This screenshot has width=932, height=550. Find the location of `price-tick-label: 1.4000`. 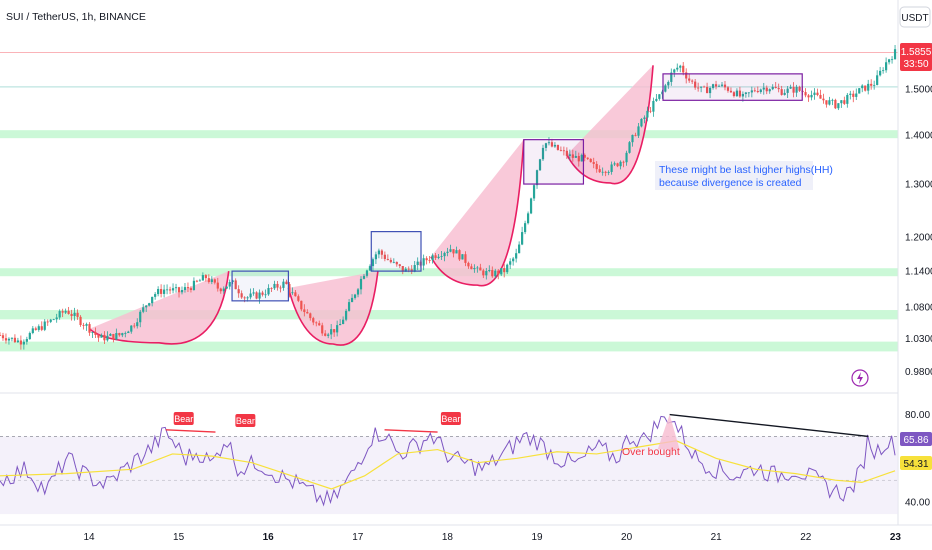

price-tick-label: 1.4000 is located at coordinates (918, 135).